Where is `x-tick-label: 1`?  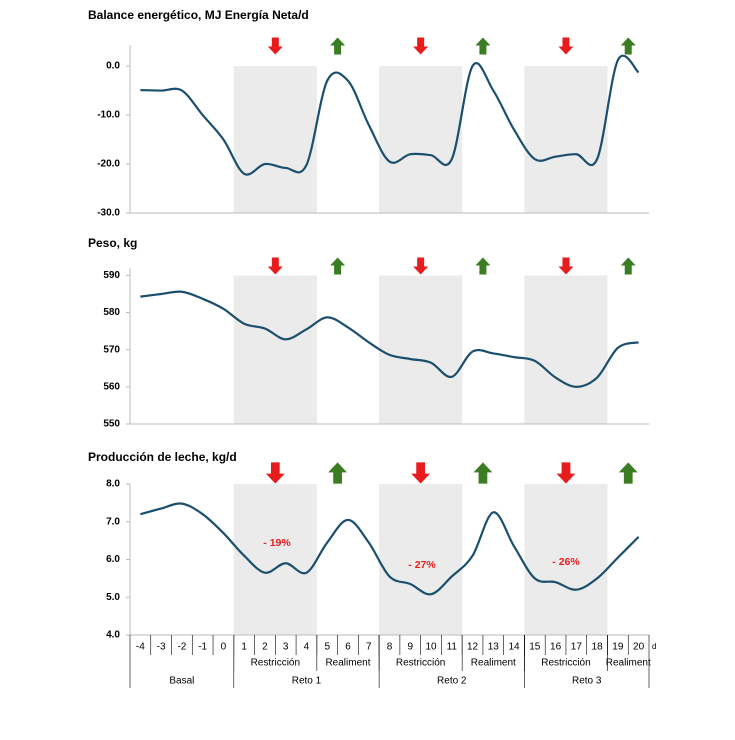
x-tick-label: 1 is located at coordinates (244, 647).